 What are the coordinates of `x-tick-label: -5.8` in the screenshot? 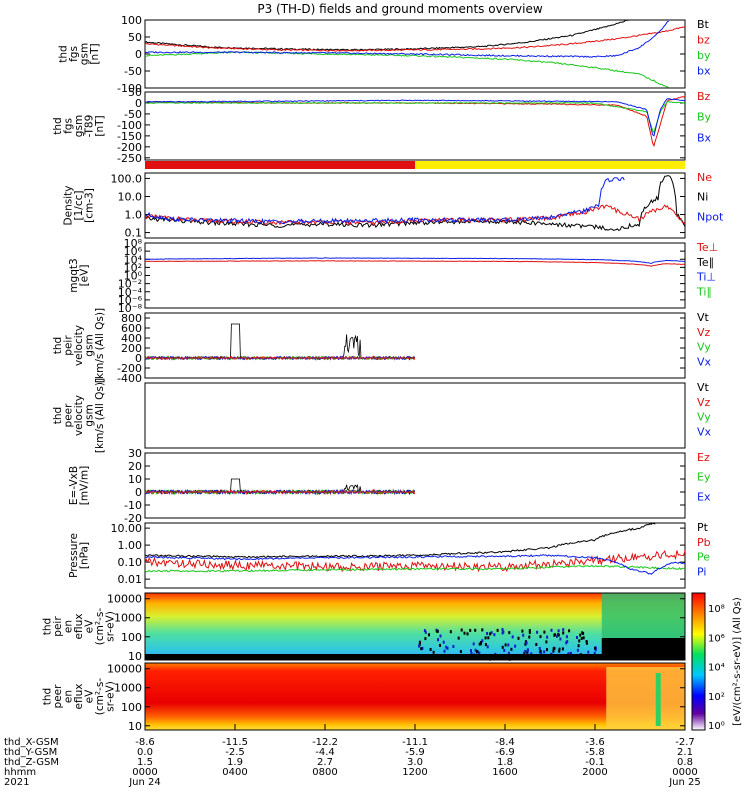 It's located at (595, 752).